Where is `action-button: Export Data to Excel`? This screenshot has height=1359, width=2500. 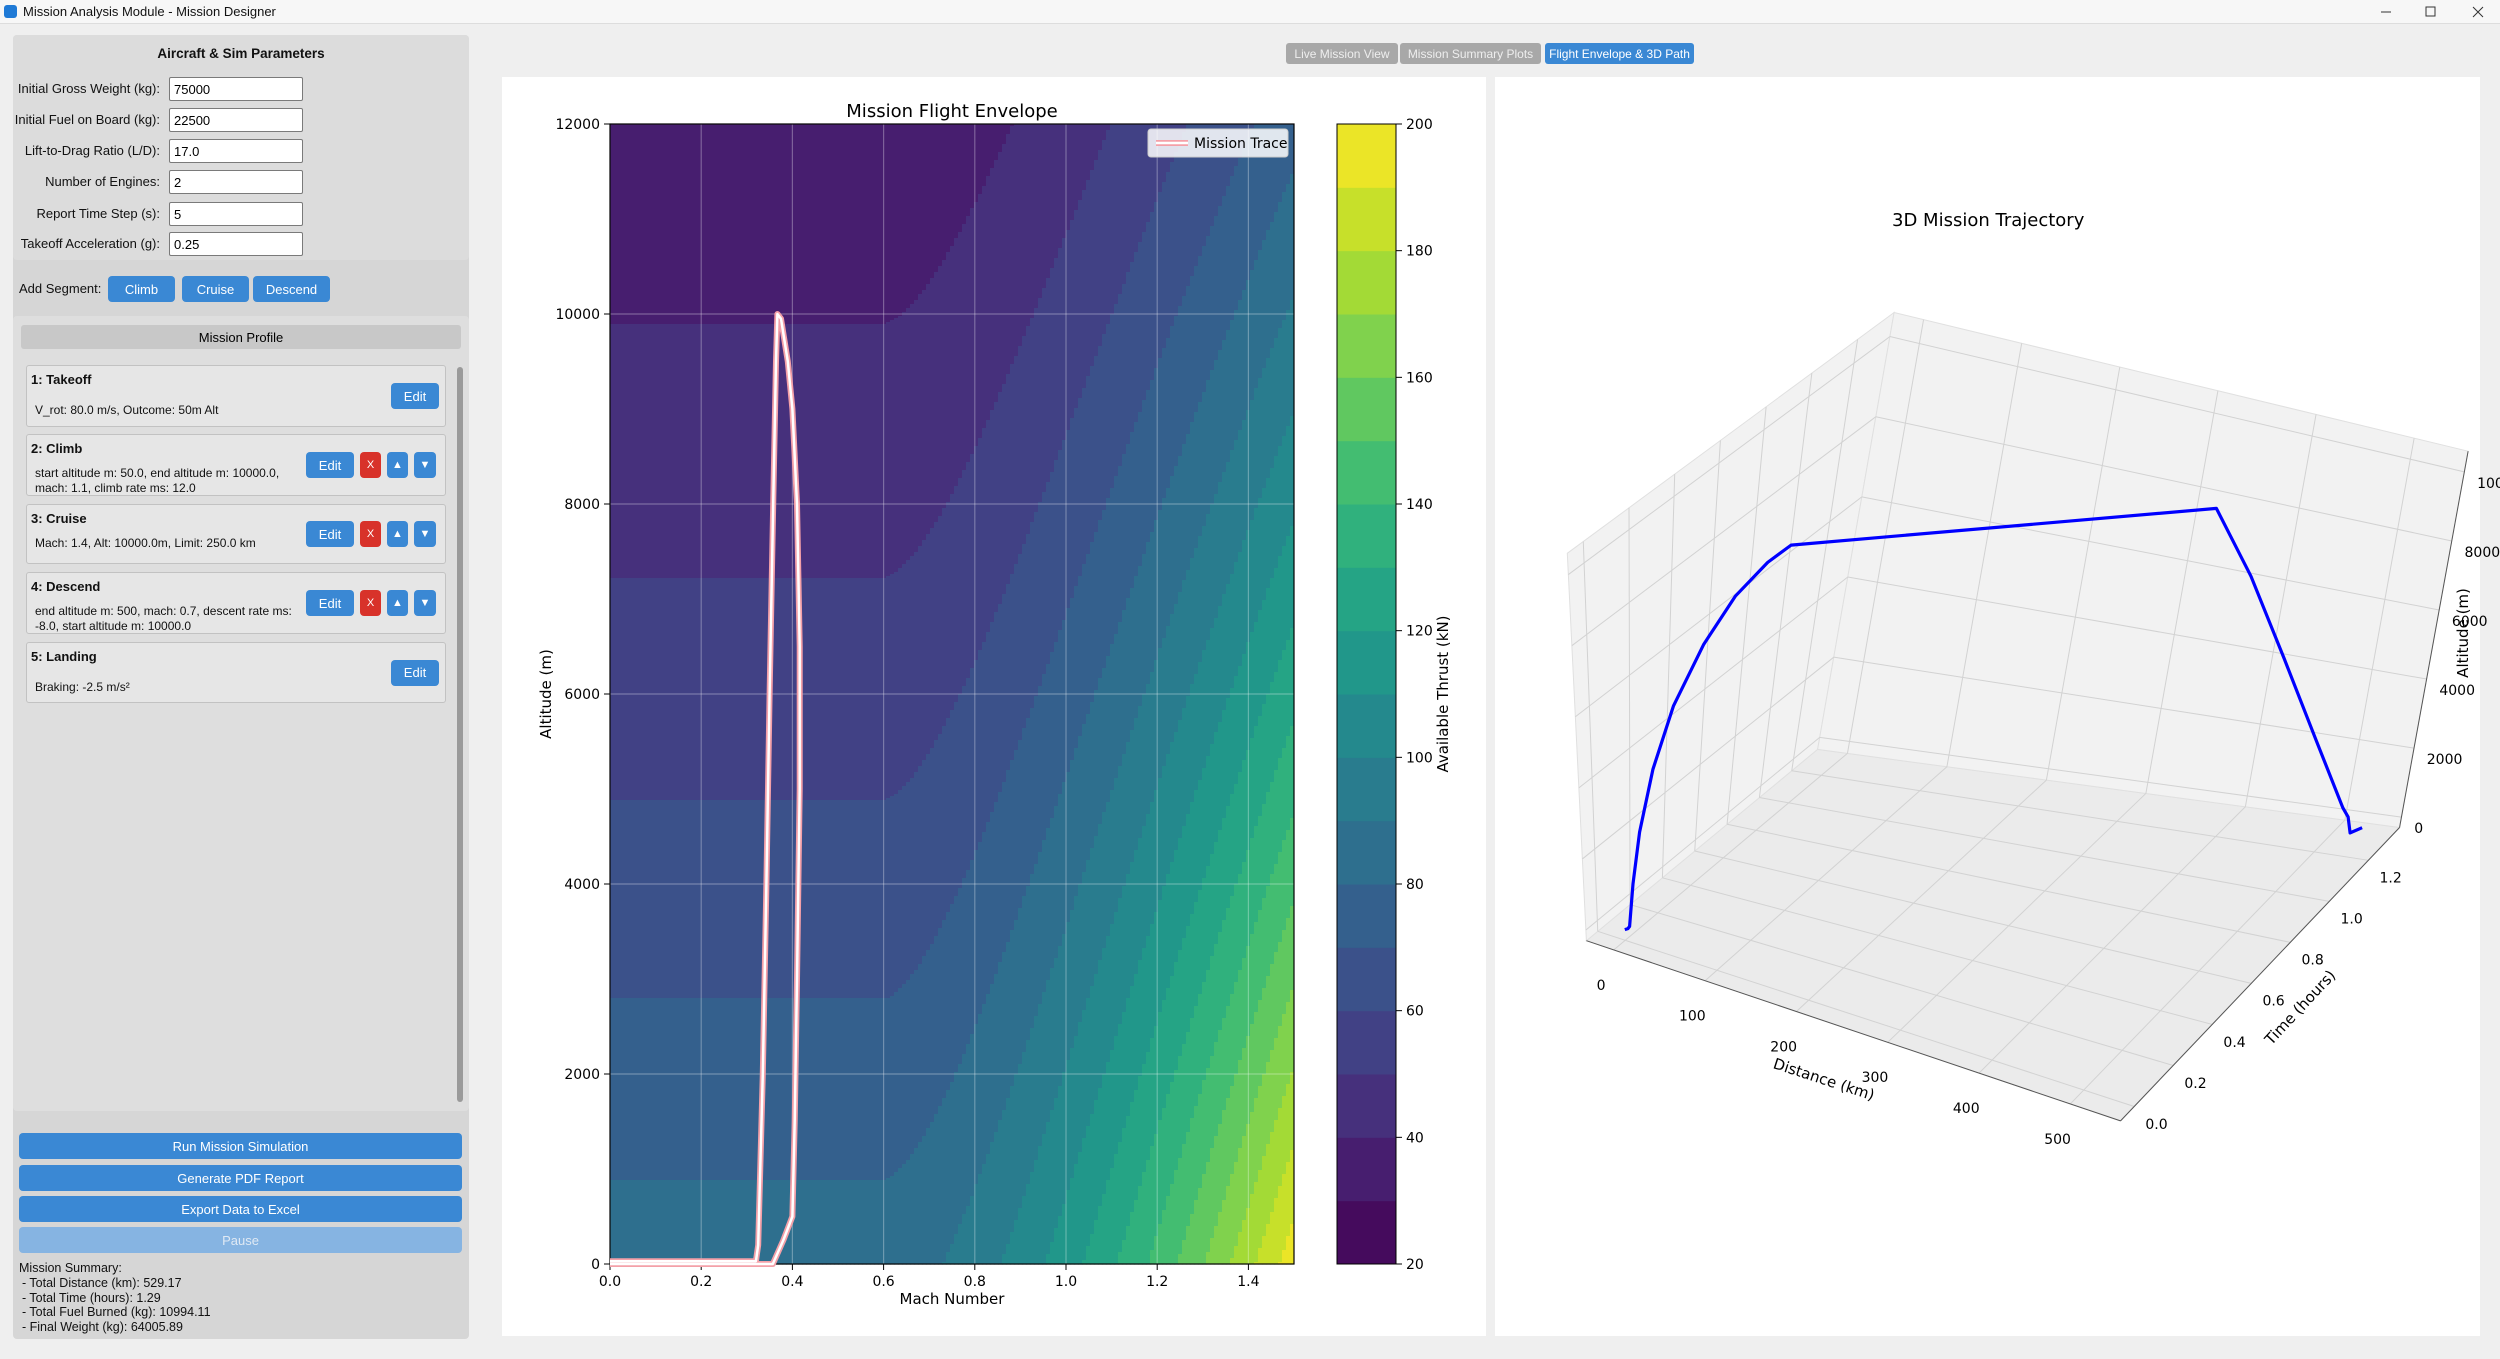
action-button: Export Data to Excel is located at coordinates (240, 1209).